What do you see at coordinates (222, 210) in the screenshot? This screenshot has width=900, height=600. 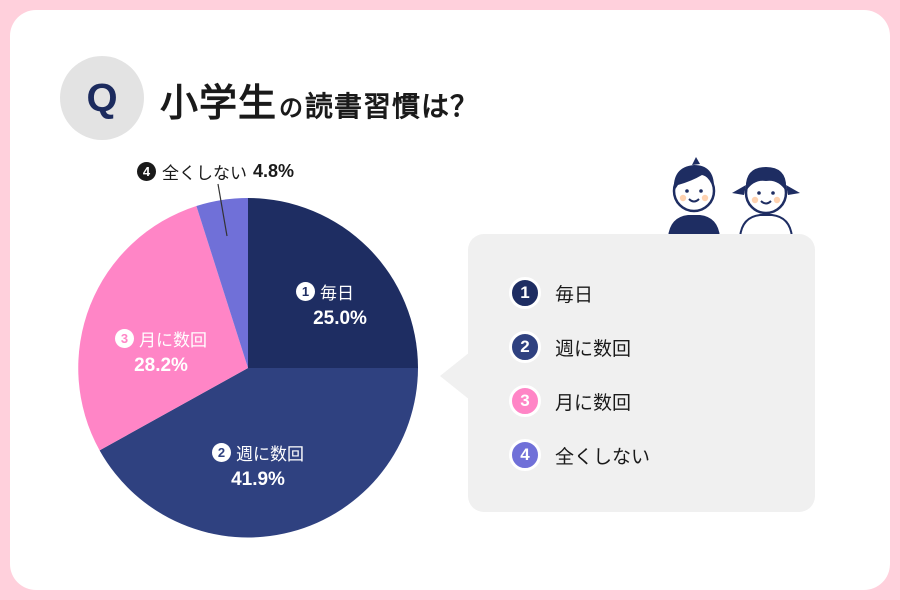 I see `leader-line` at bounding box center [222, 210].